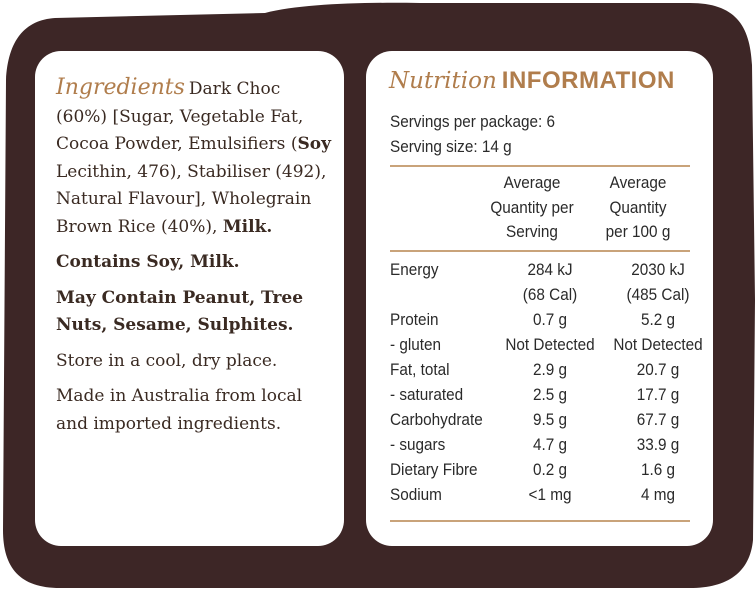  I want to click on nutrient-row: Energy 284 kJ 2030 kJ, so click(537, 269).